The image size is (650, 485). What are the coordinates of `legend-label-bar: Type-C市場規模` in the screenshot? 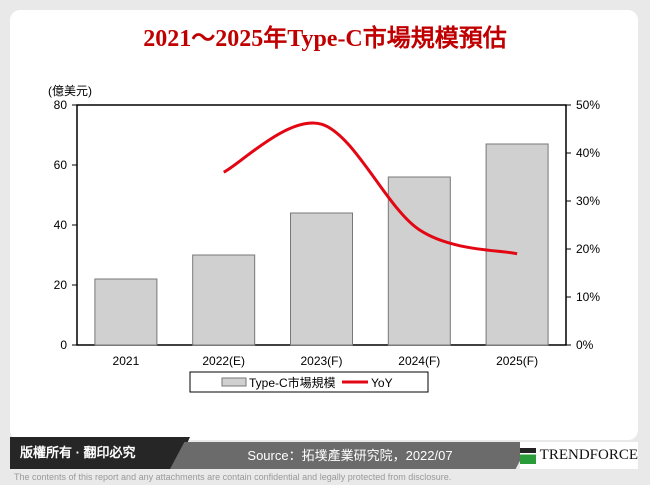 It's located at (292, 382).